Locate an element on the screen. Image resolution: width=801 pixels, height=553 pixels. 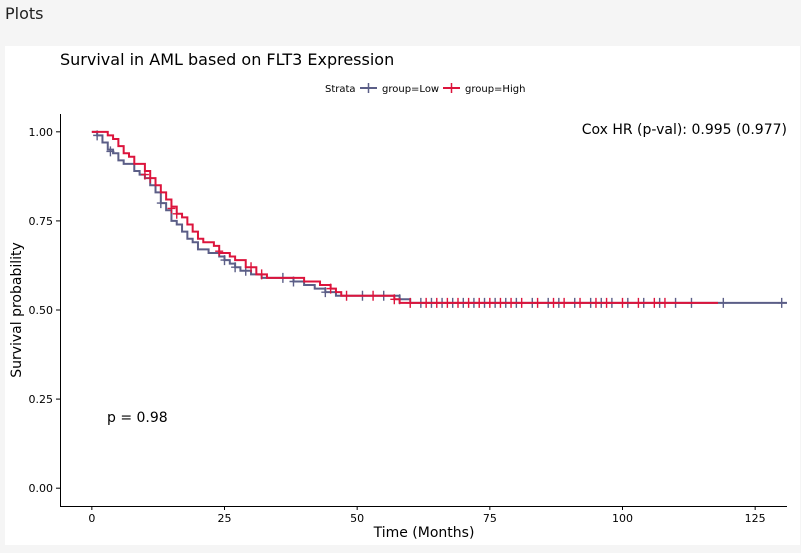
x-tick-label: 100 is located at coordinates (622, 518).